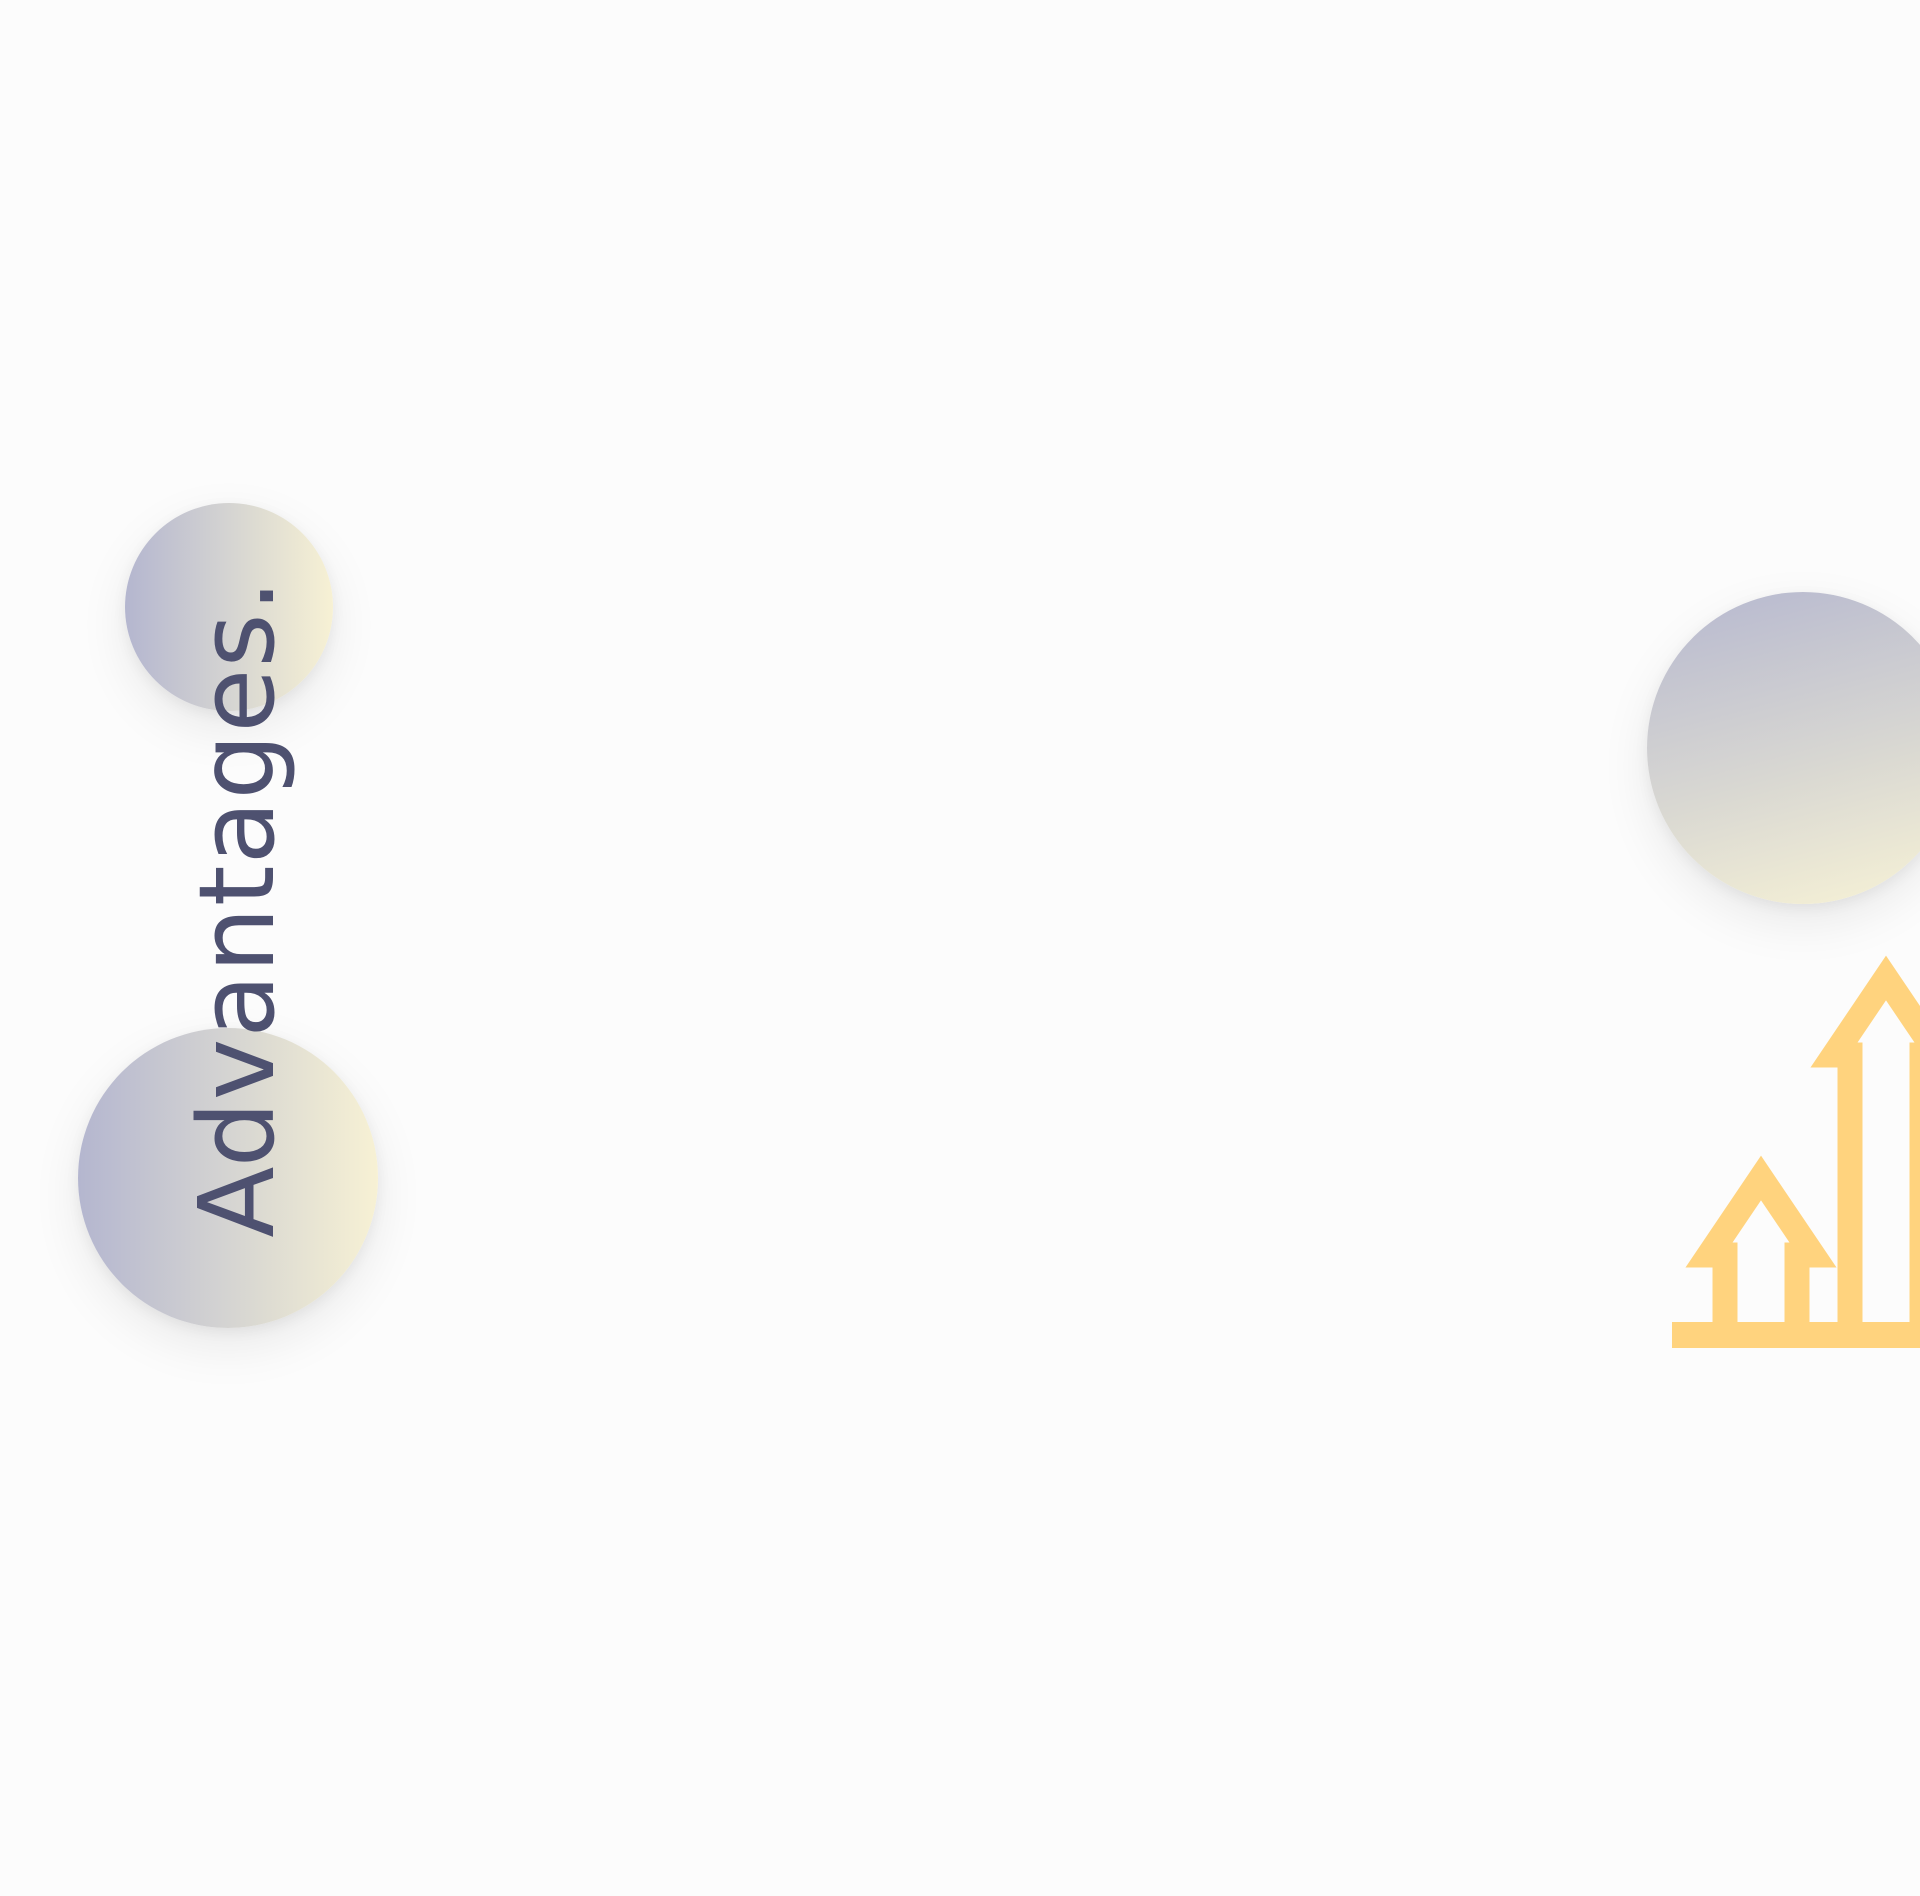 The image size is (1920, 1896). Describe the element at coordinates (1783, 748) in the screenshot. I see `decorative-bubble-right` at that location.